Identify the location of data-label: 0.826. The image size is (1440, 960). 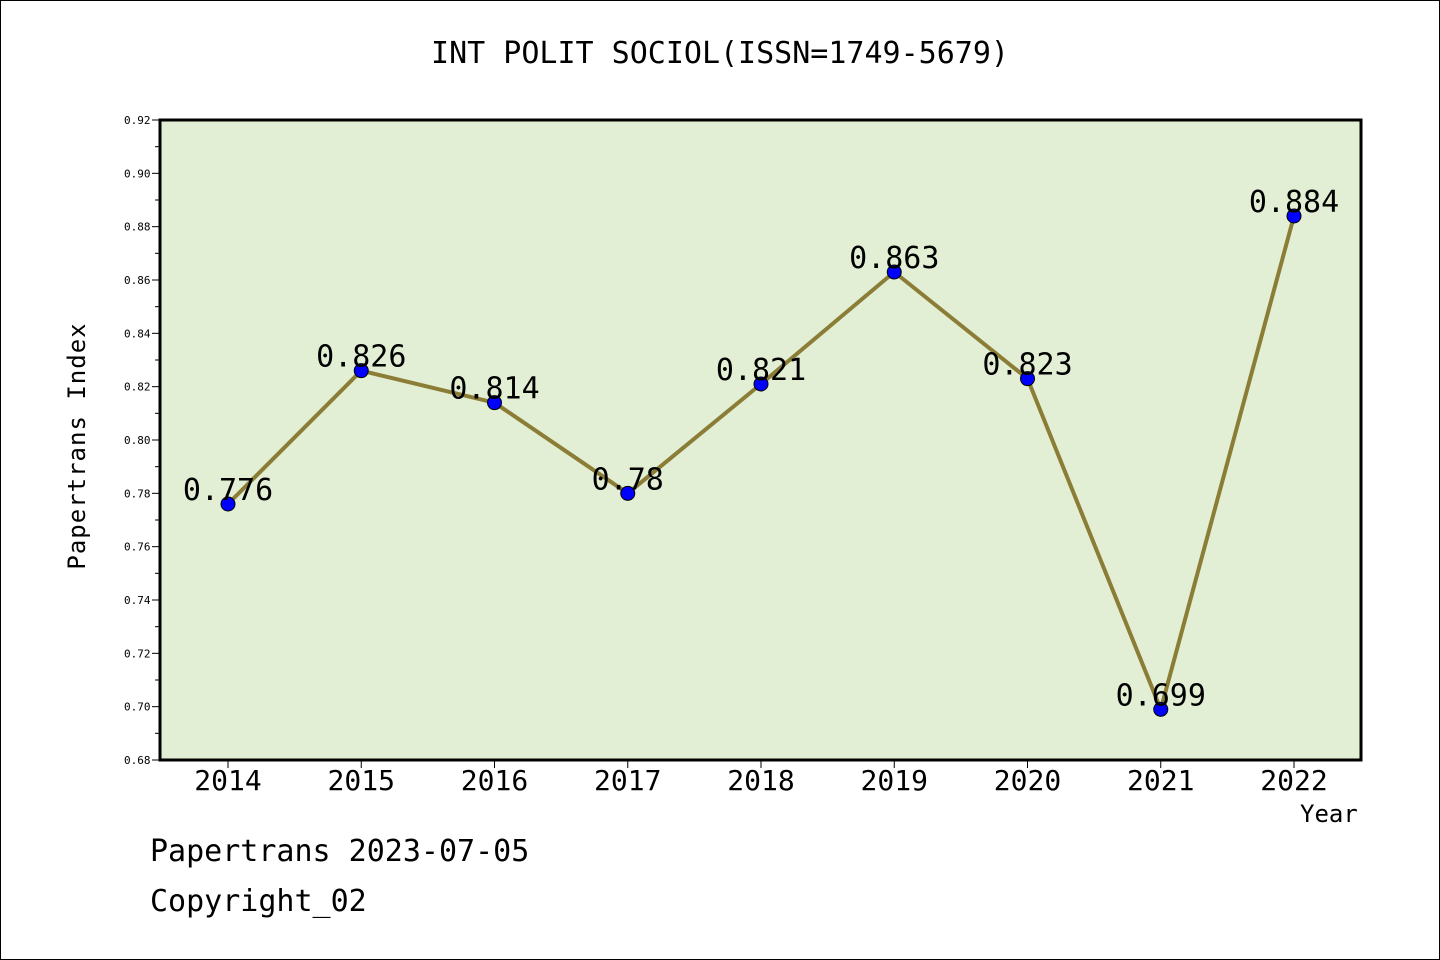
(361, 357).